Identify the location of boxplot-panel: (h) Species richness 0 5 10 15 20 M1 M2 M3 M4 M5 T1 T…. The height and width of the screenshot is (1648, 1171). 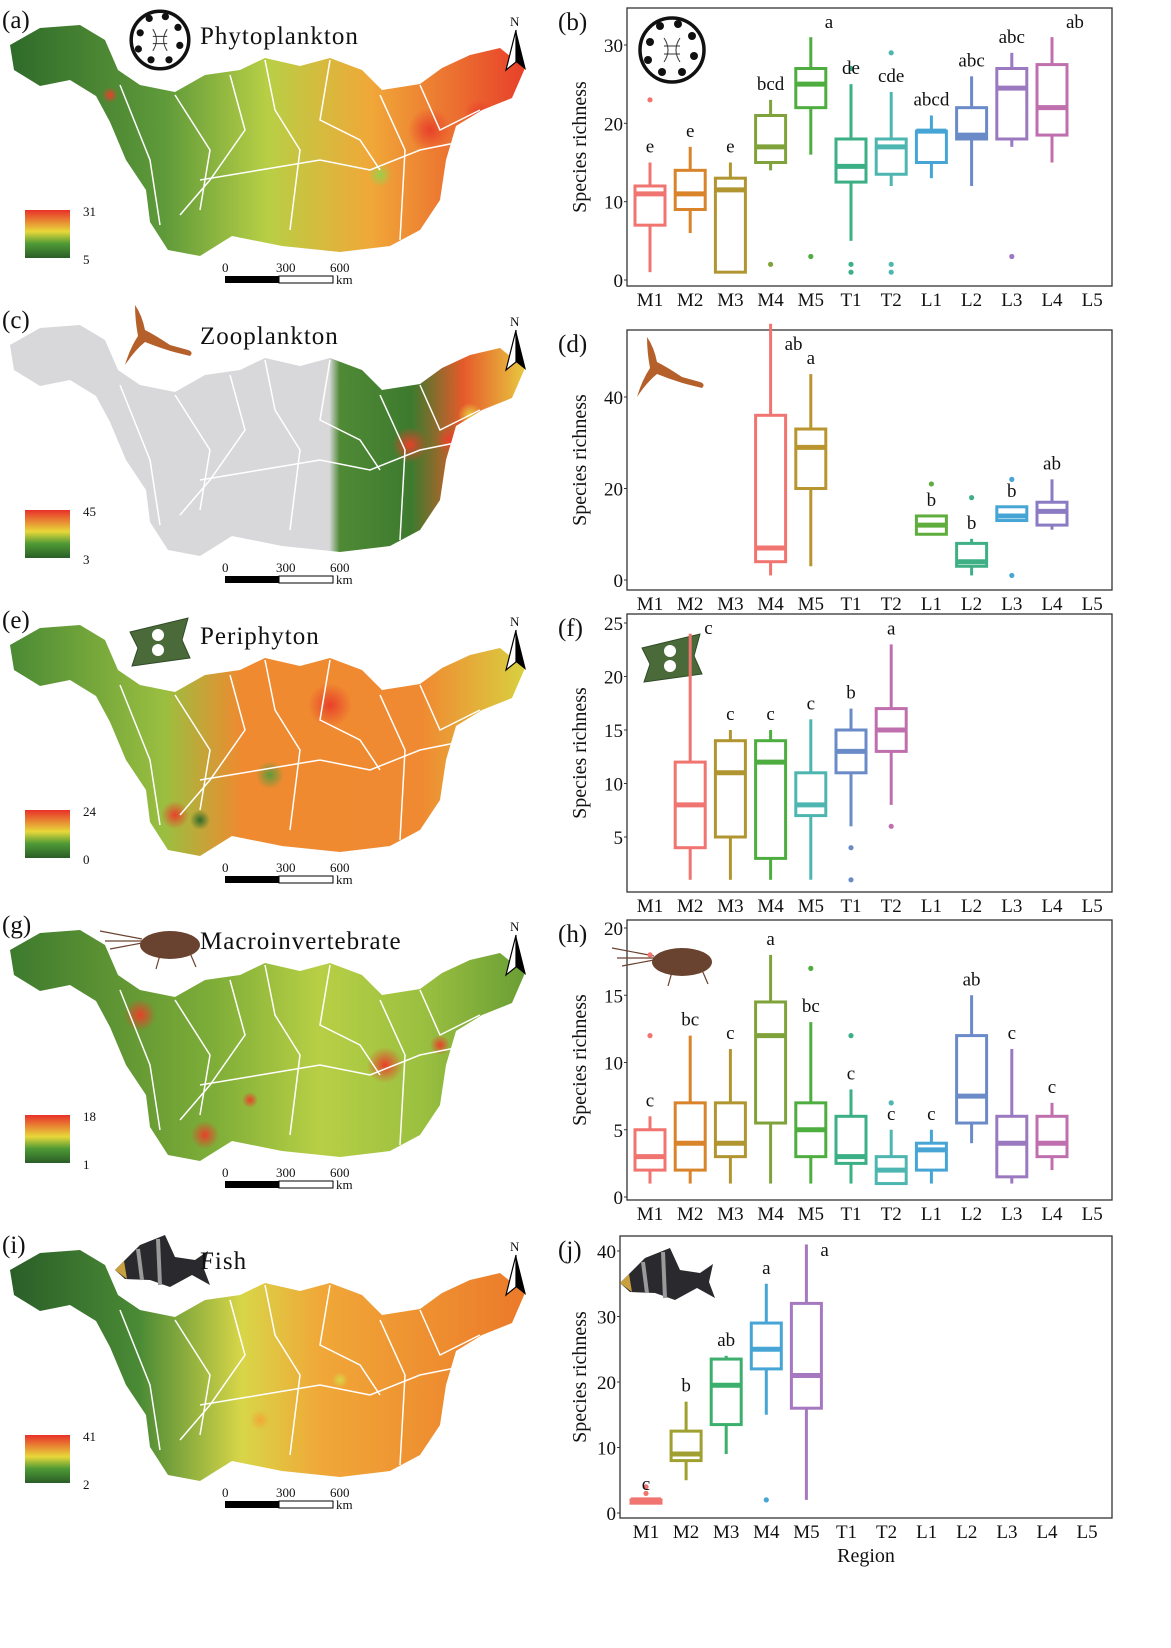
(835, 1072).